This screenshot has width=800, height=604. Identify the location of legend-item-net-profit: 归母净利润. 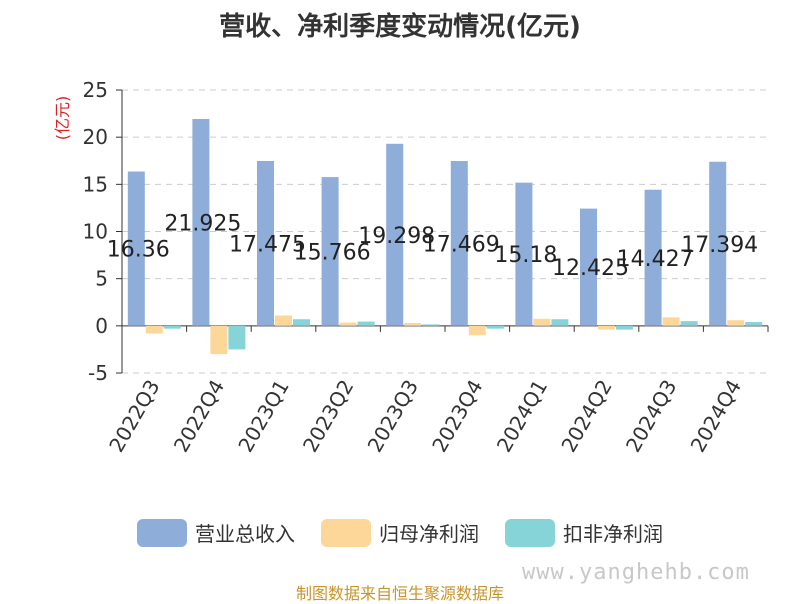
(400, 532).